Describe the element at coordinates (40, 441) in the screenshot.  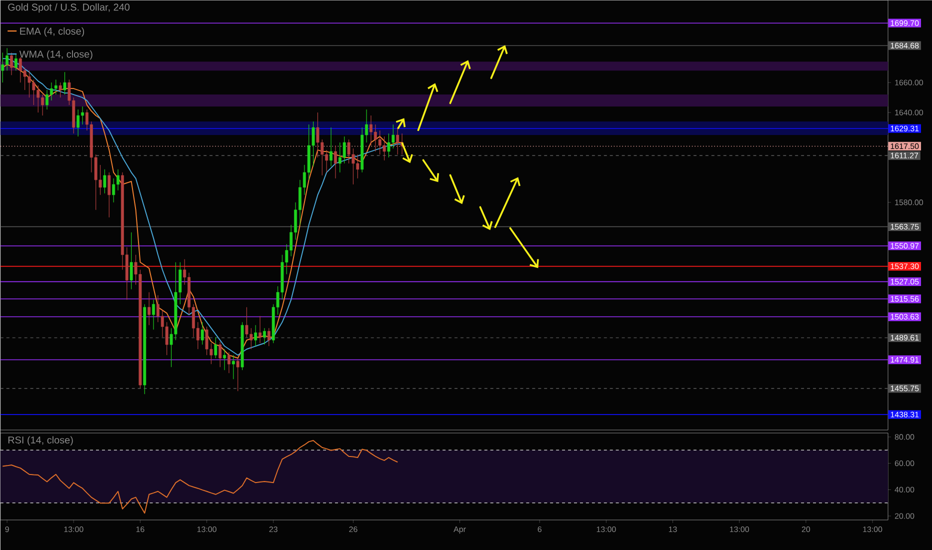
I see `chart-title: RSI (14, close)` at that location.